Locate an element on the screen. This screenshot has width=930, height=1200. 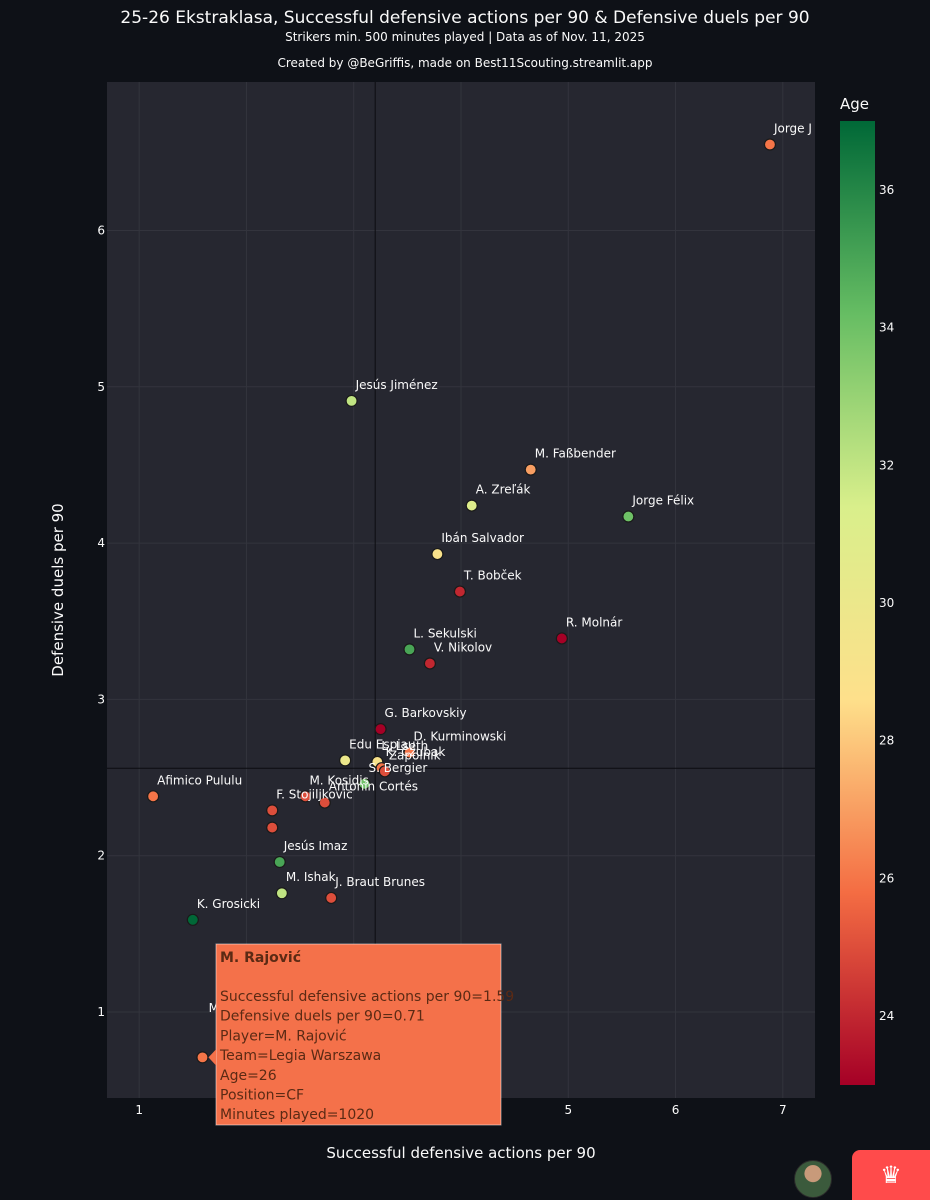
y-tick-label: 6 is located at coordinates (101, 230).